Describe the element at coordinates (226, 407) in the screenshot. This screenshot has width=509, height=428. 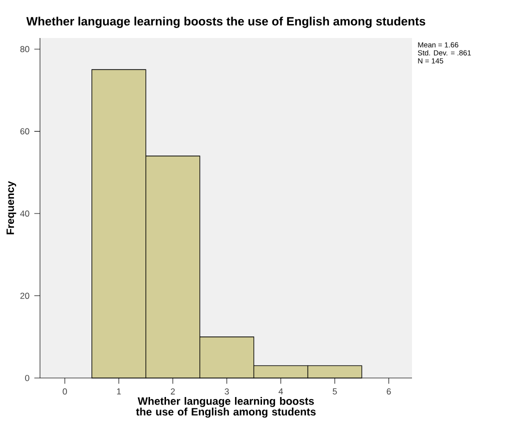
I see `x-axis-title: Whether language learning boosts the use of English among students` at that location.